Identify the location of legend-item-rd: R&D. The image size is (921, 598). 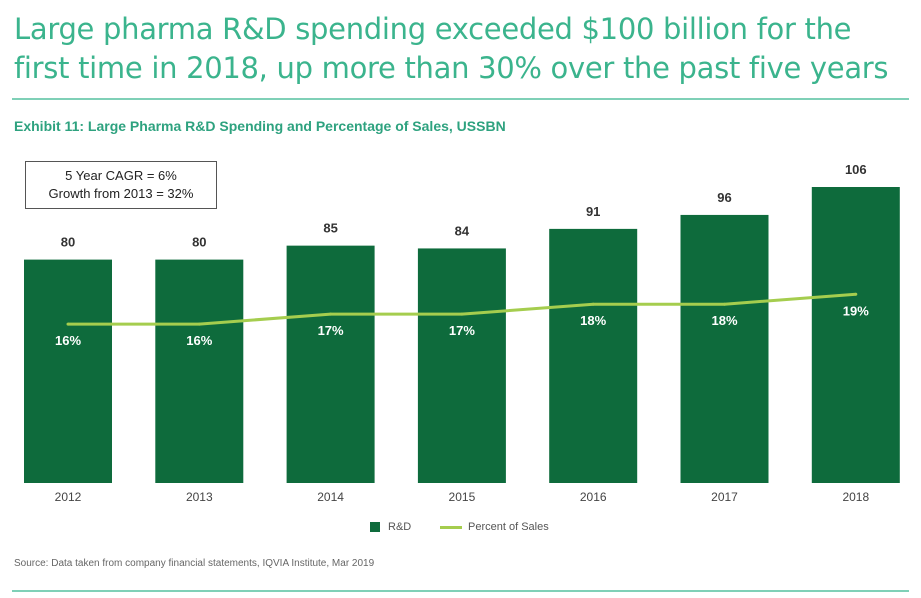
(390, 527).